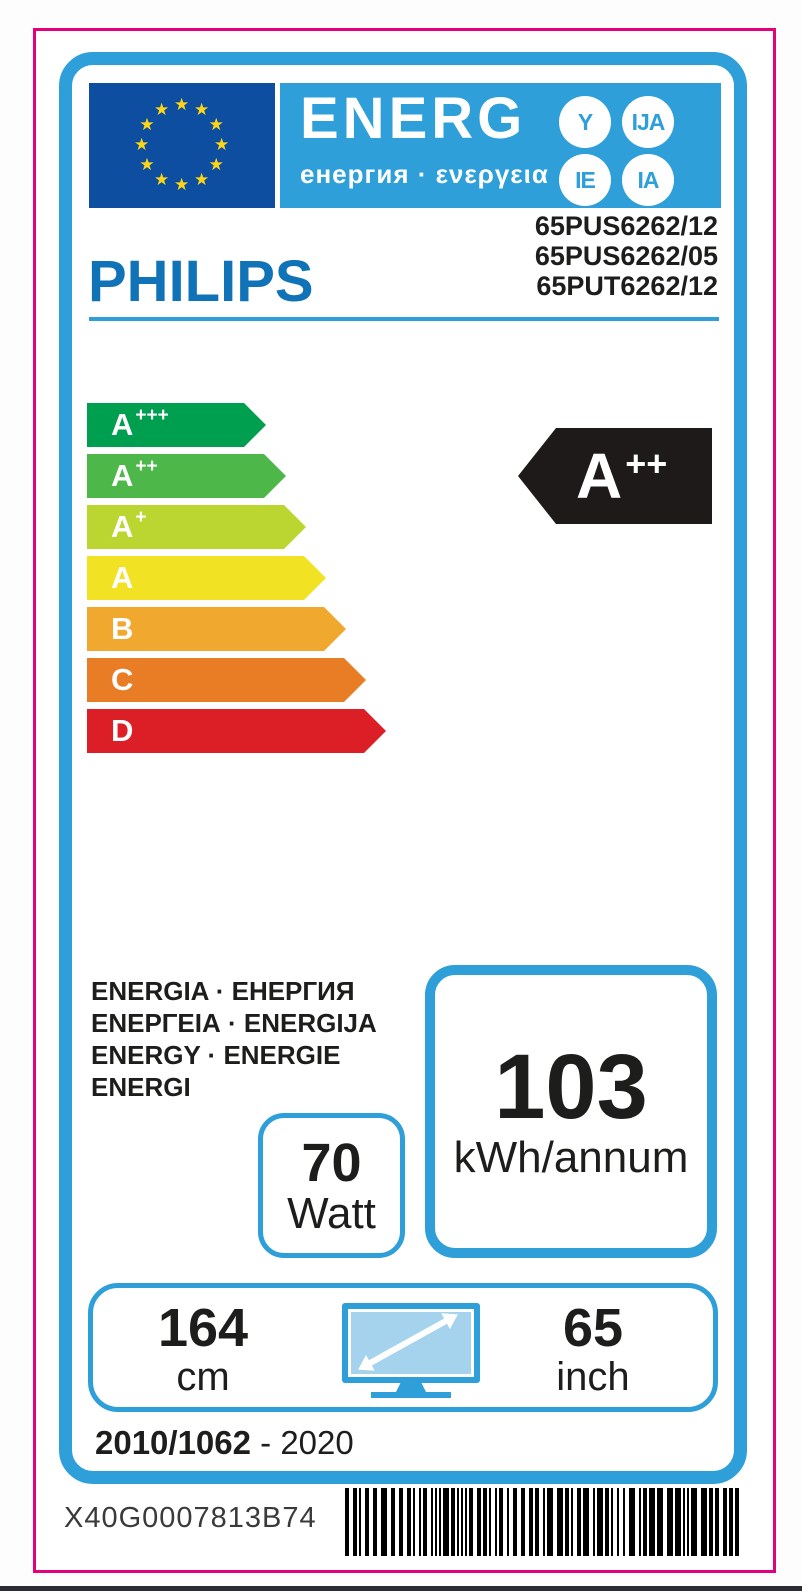  Describe the element at coordinates (122, 679) in the screenshot. I see `class-grade-letter: C` at that location.